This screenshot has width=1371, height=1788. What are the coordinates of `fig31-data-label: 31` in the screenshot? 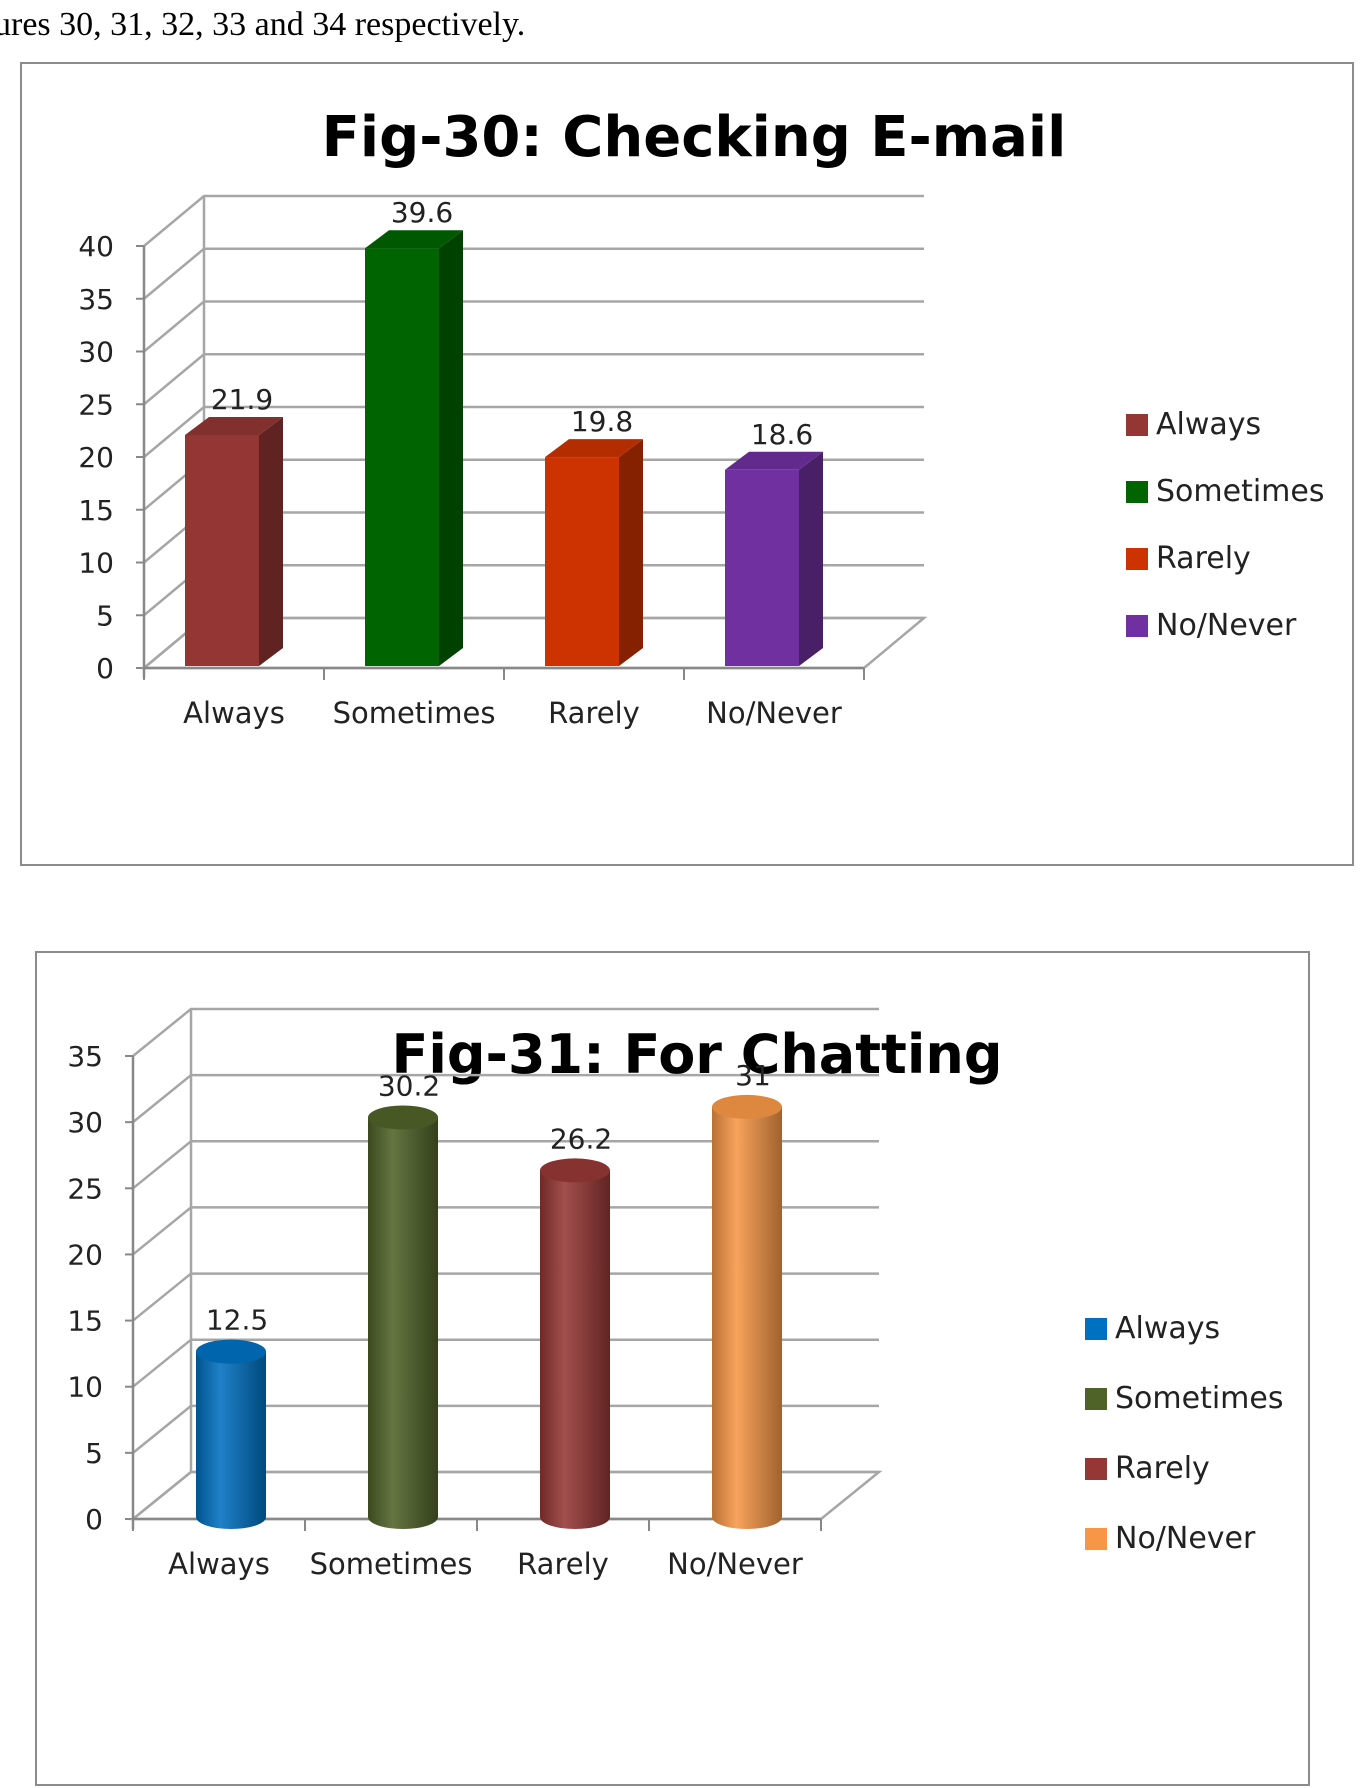 It's located at (753, 1075).